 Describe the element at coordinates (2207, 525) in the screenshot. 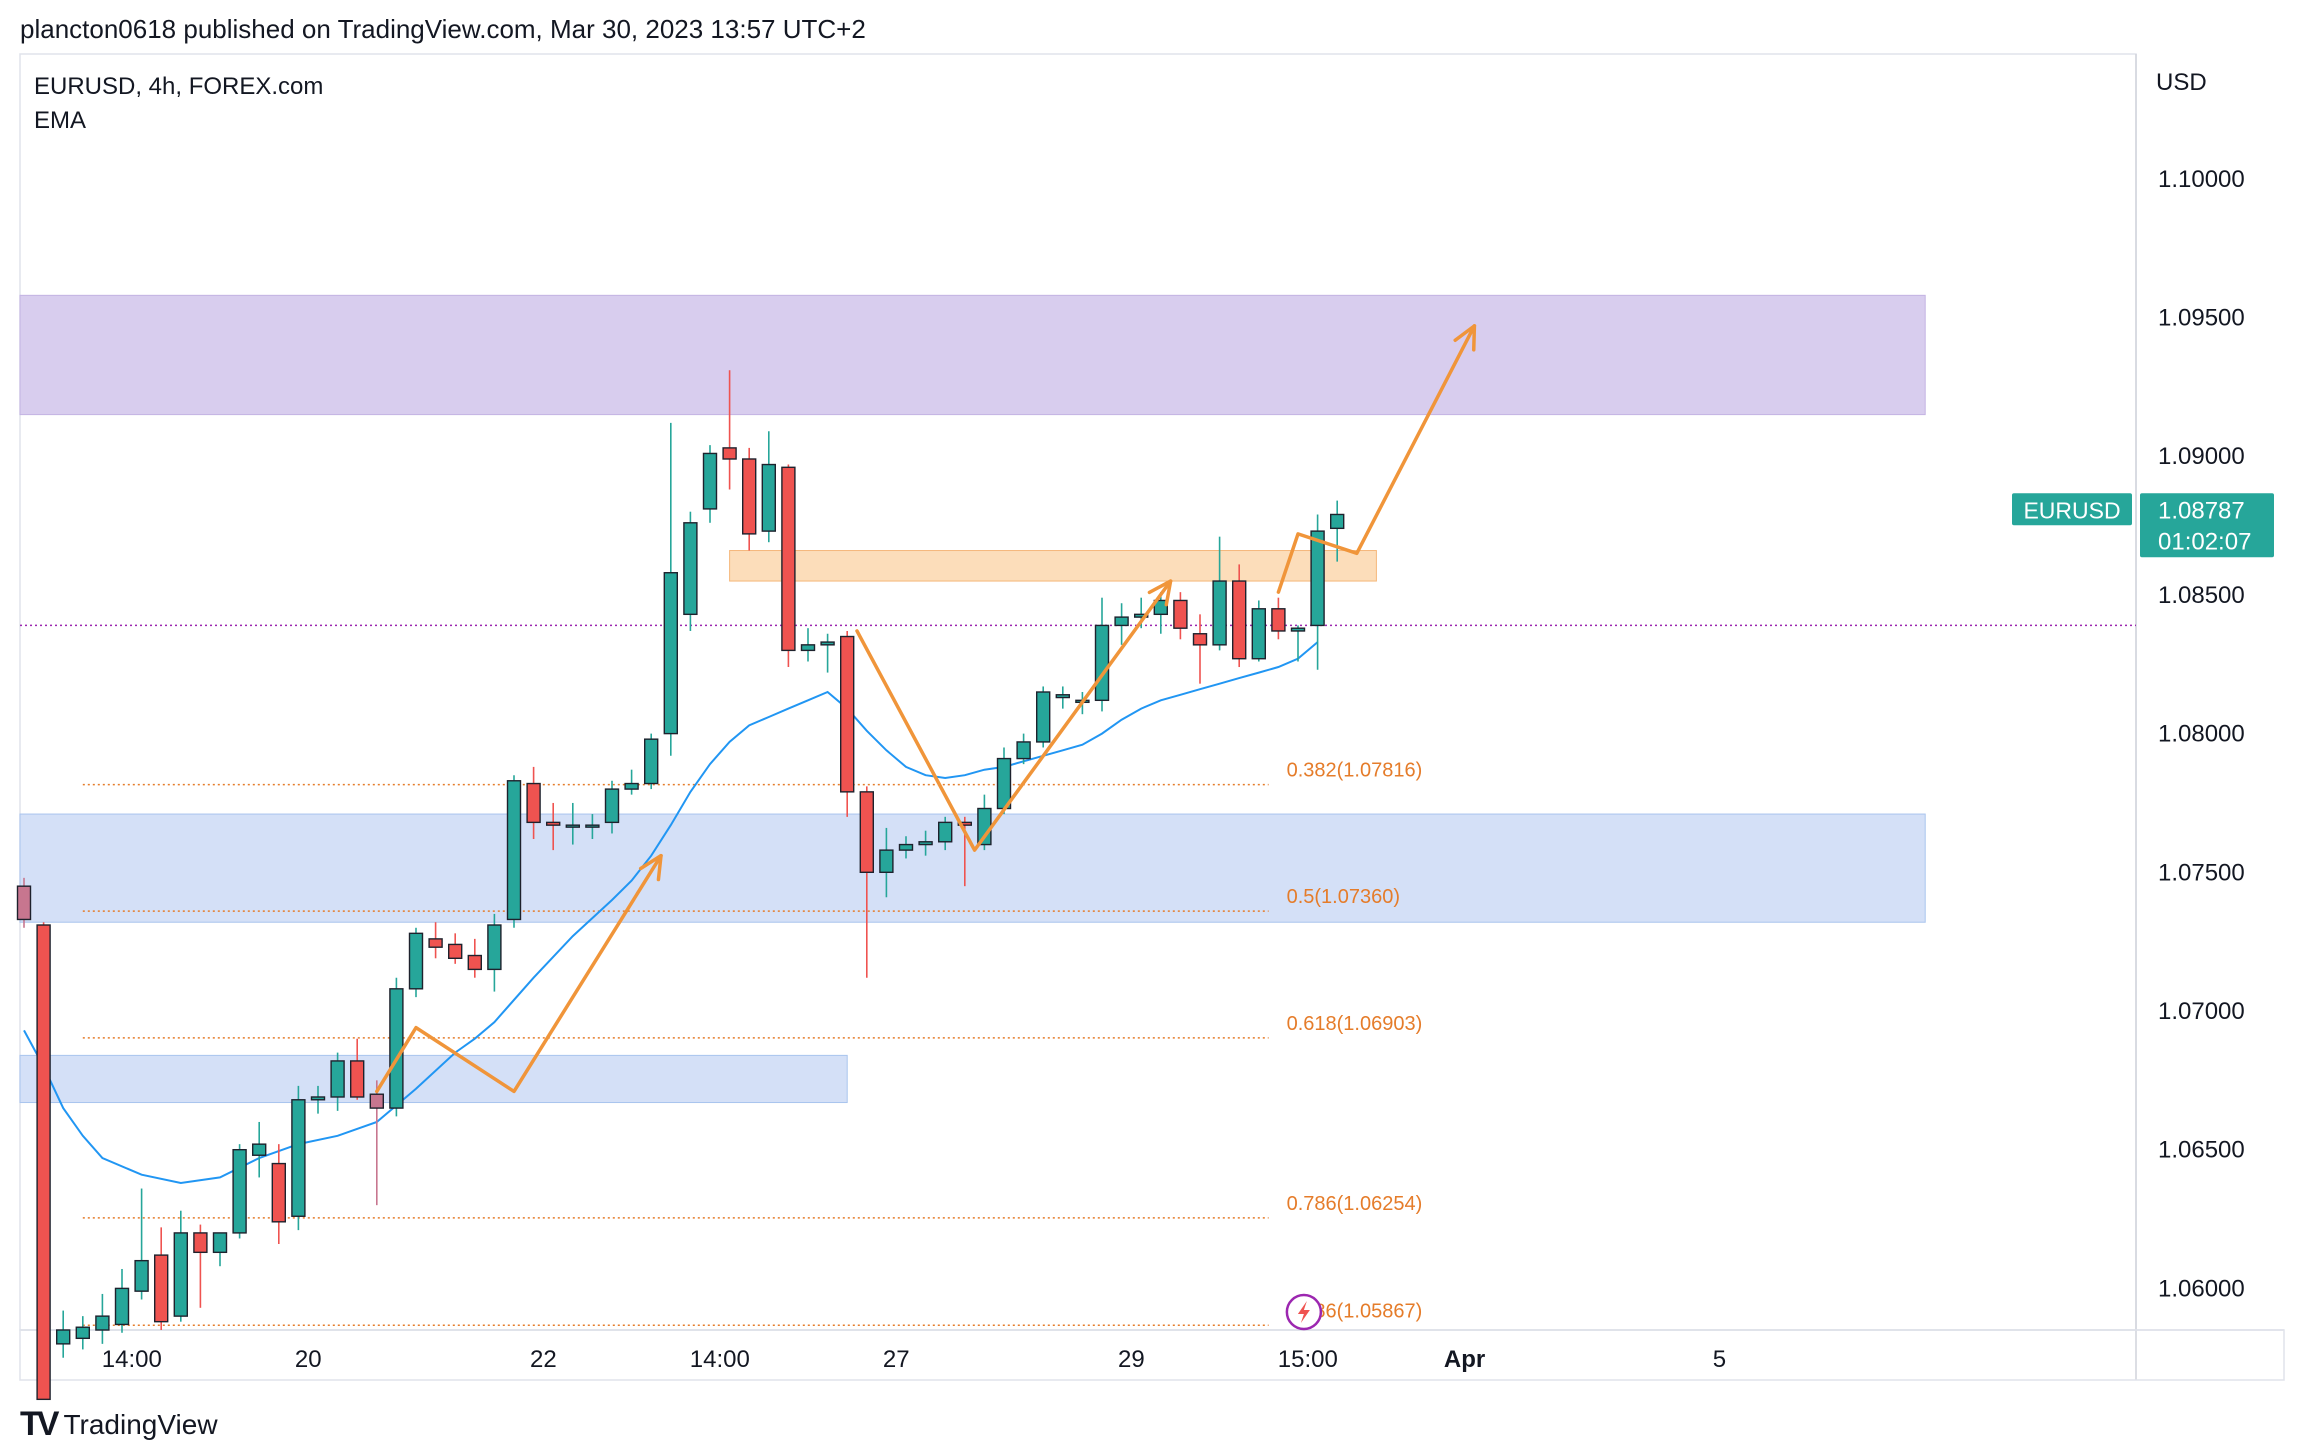

I see `last-price-badge` at that location.